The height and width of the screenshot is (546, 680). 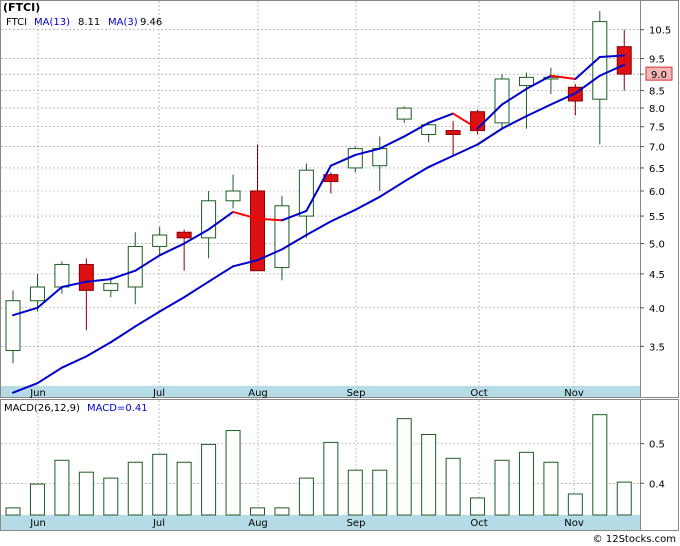 I want to click on price-y-tick-label: 4.0, so click(x=657, y=309).